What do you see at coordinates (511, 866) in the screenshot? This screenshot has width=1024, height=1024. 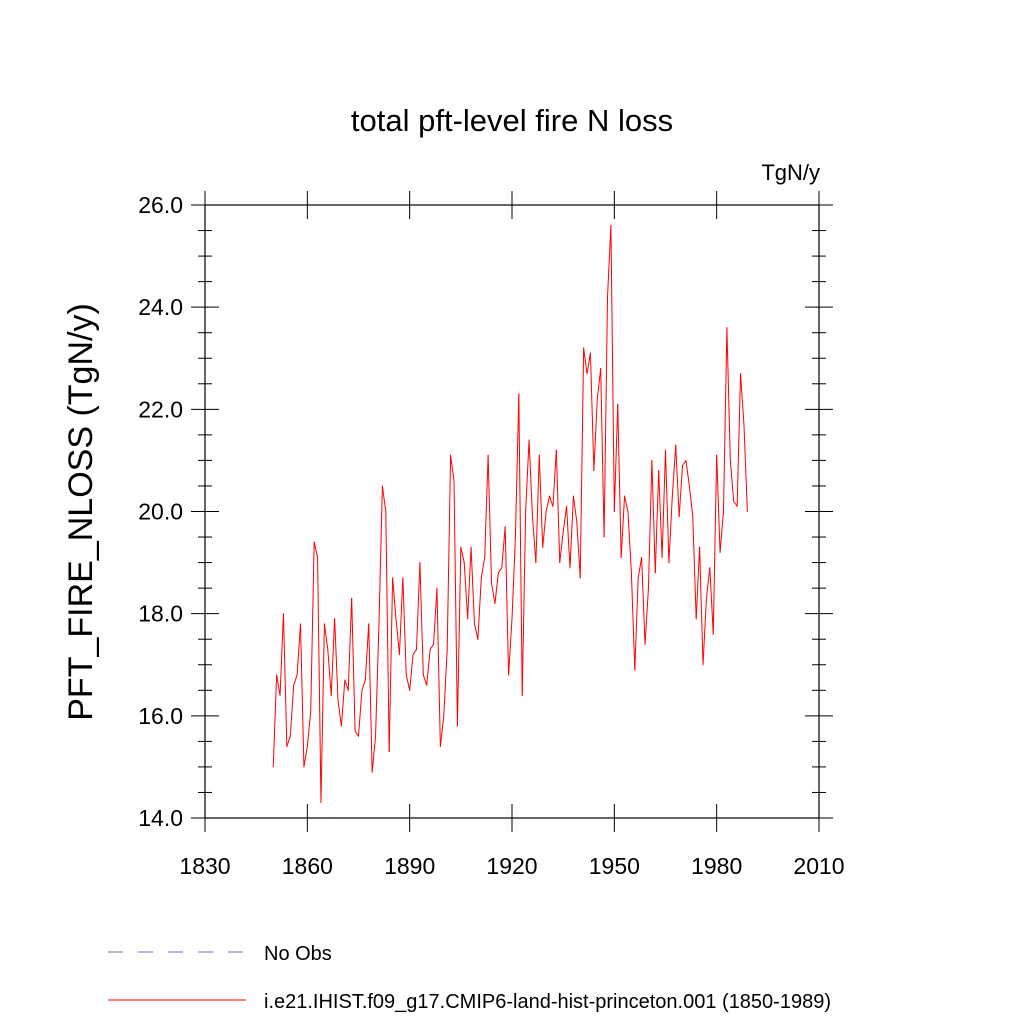 I see `x-tick-label: 1920` at bounding box center [511, 866].